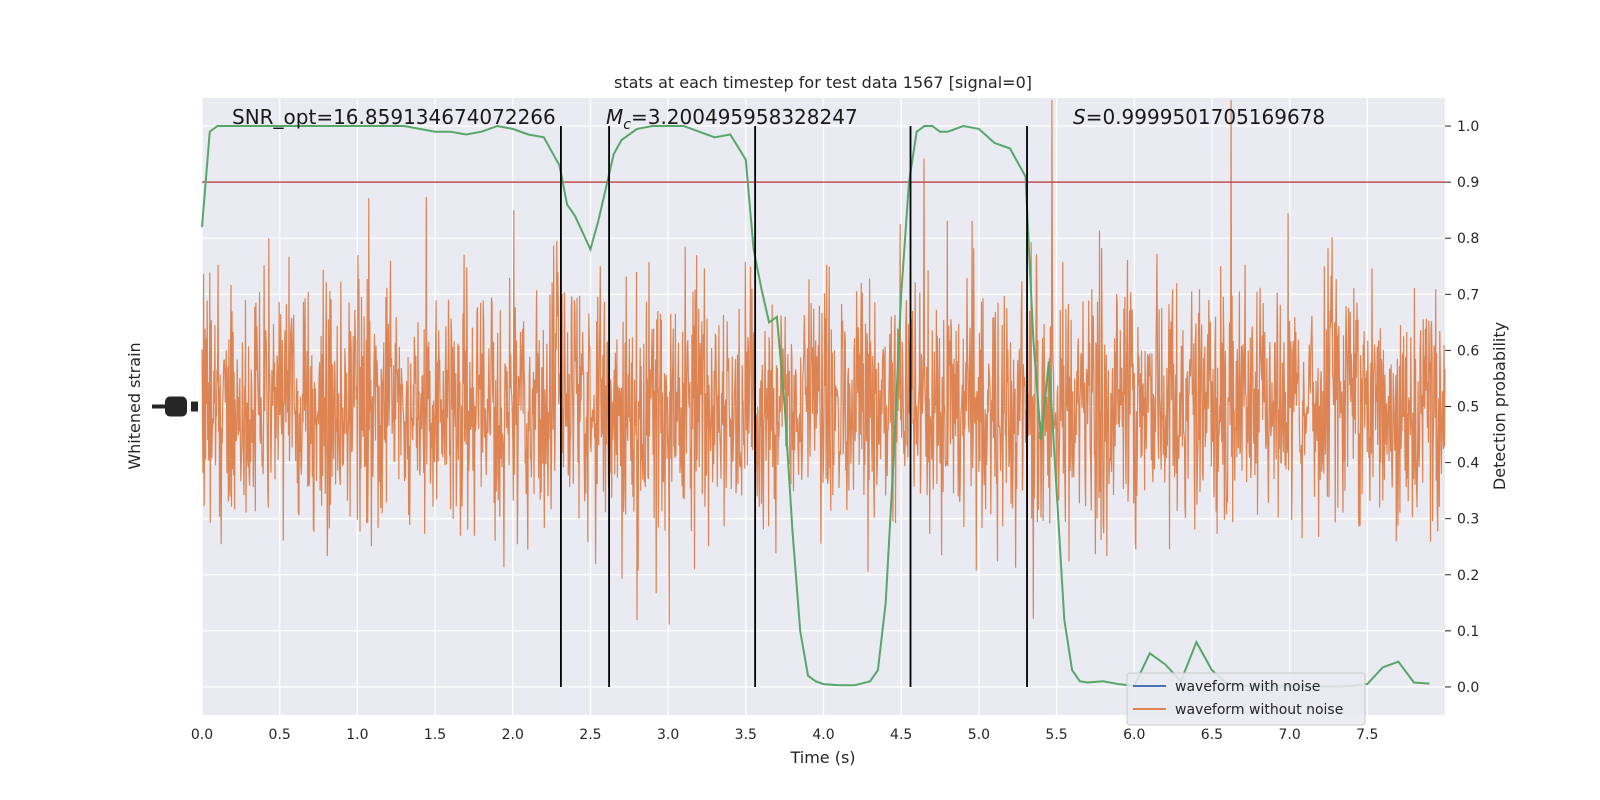  Describe the element at coordinates (1205, 117) in the screenshot. I see `score-value: =0.9999501705169678` at that location.